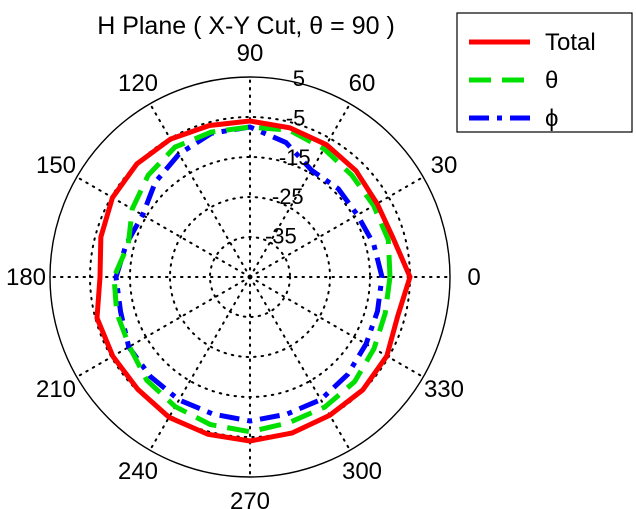  Describe the element at coordinates (362, 83) in the screenshot. I see `angle-label-60: 60` at that location.